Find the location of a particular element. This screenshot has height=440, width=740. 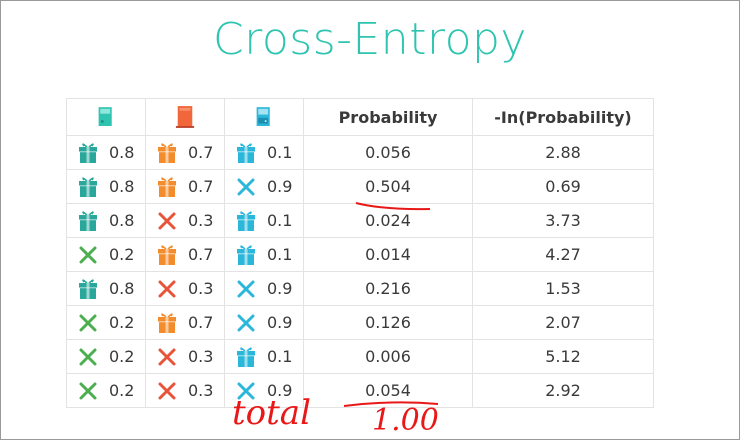

table-row: 0.2 0.3 0.9 0.054 2.92 is located at coordinates (360, 390).